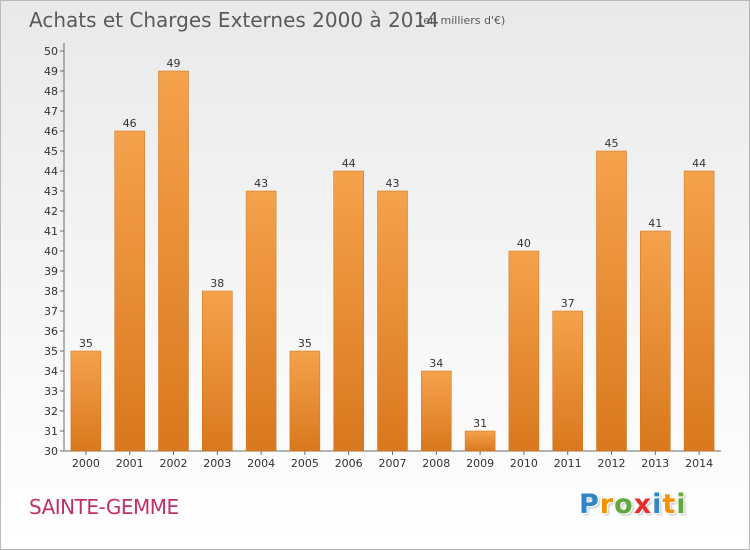 The width and height of the screenshot is (750, 550). Describe the element at coordinates (480, 463) in the screenshot. I see `x-tick-label: 2009` at that location.